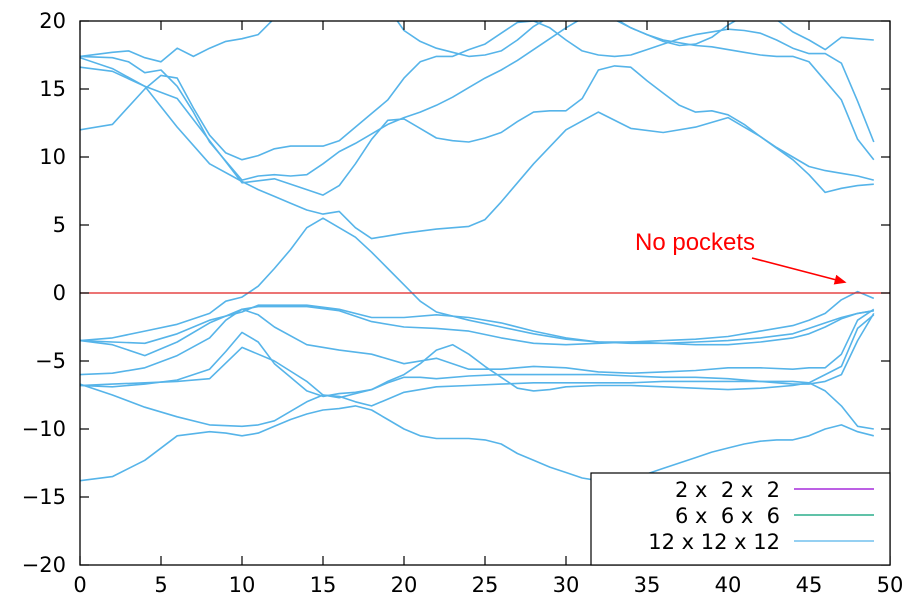 The height and width of the screenshot is (601, 924). What do you see at coordinates (890, 585) in the screenshot?
I see `x-tick-label: 50` at bounding box center [890, 585].